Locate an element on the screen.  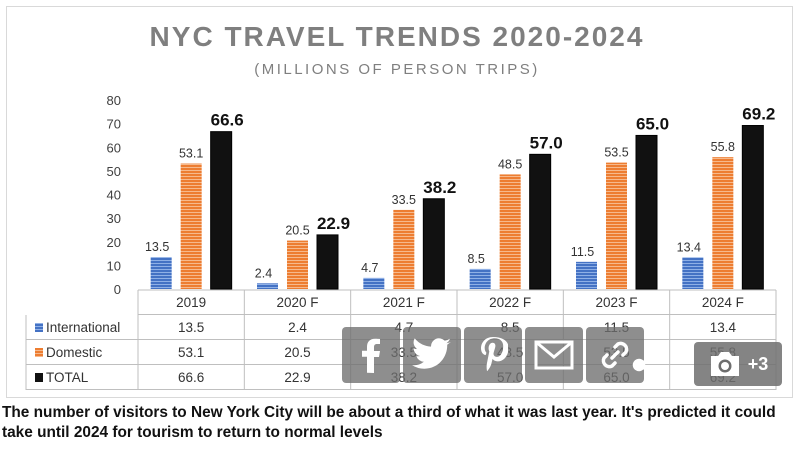
photo-count: +3 is located at coordinates (758, 363).